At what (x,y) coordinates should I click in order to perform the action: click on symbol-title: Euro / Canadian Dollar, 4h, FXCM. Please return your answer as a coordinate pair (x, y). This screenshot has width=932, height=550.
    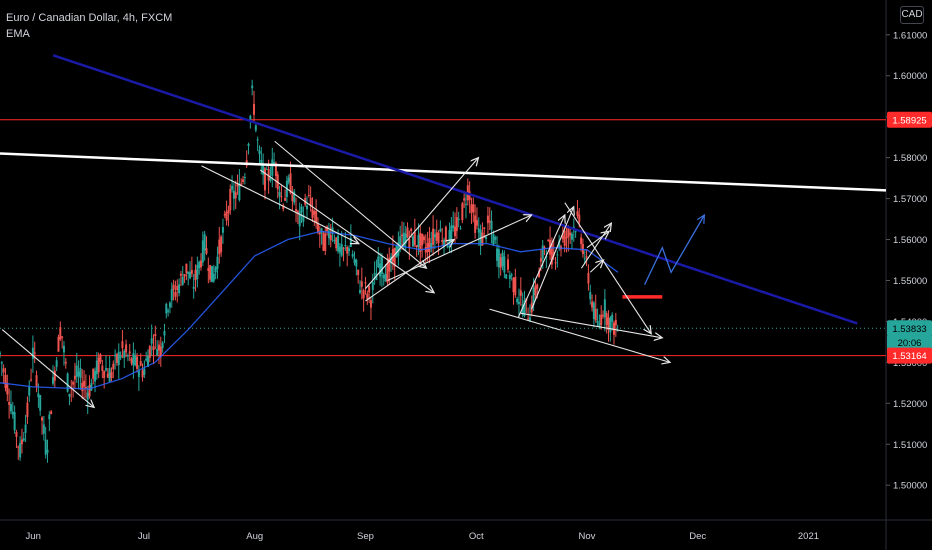
    Looking at the image, I should click on (89, 18).